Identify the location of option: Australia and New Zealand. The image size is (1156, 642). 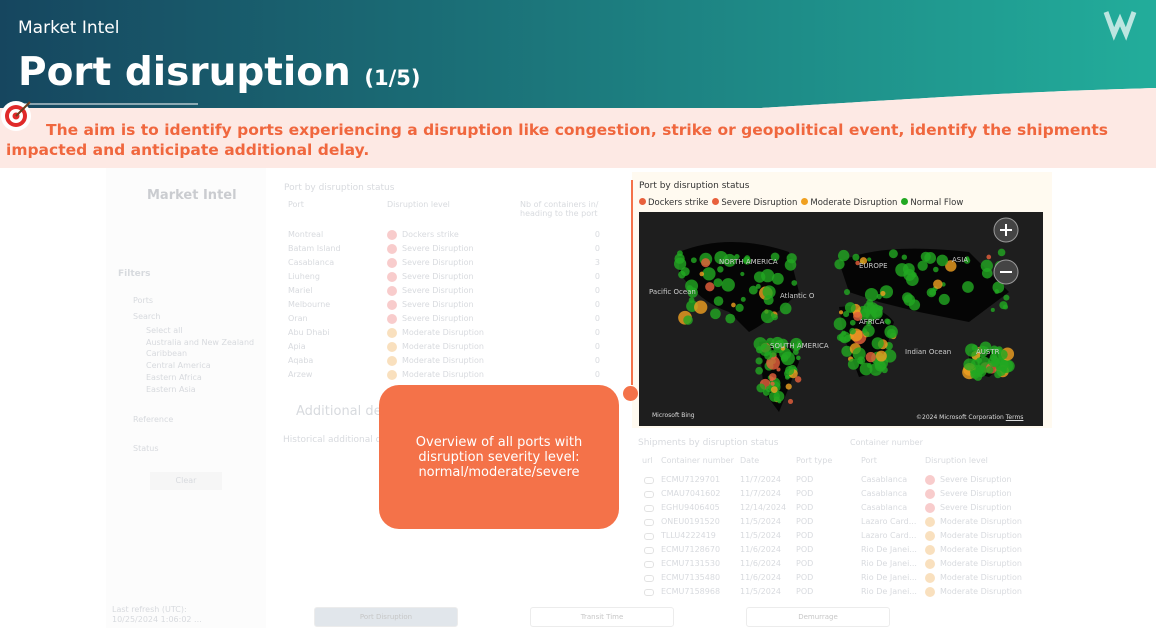
(200, 342).